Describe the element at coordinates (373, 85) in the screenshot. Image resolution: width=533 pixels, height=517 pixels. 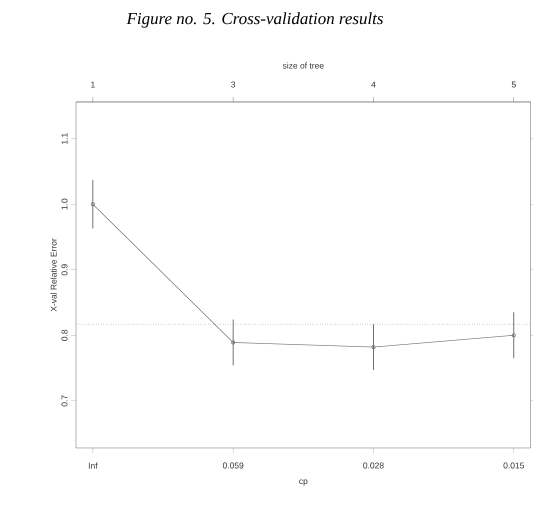
I see `annotation: 4` at that location.